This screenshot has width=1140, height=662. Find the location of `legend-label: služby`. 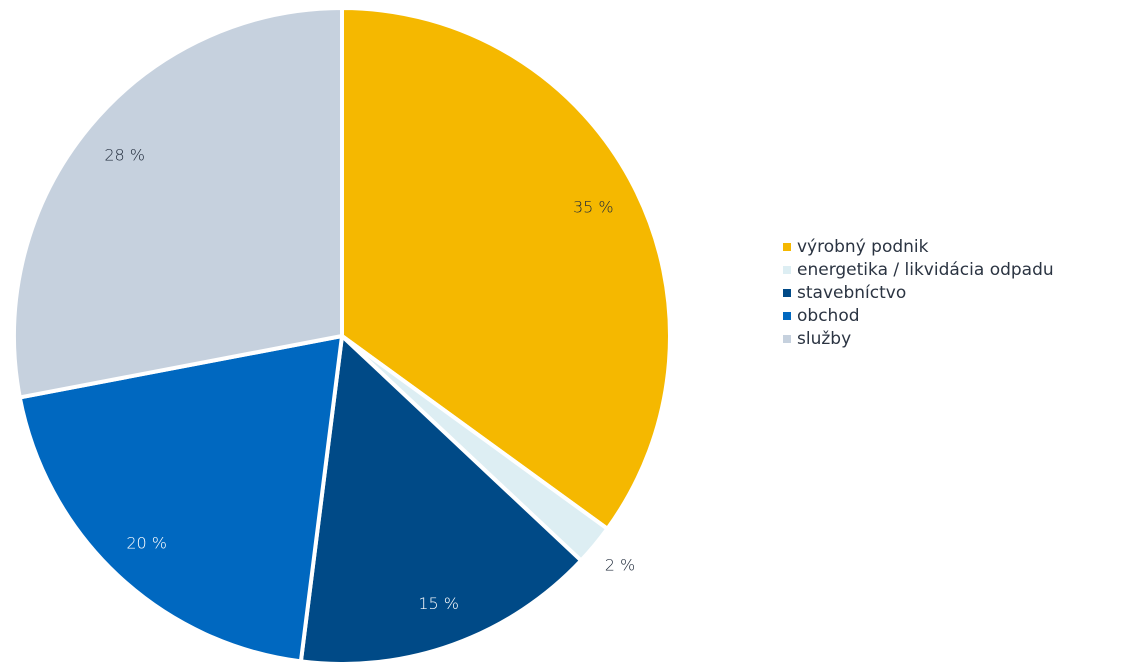

legend-label: služby is located at coordinates (824, 339).